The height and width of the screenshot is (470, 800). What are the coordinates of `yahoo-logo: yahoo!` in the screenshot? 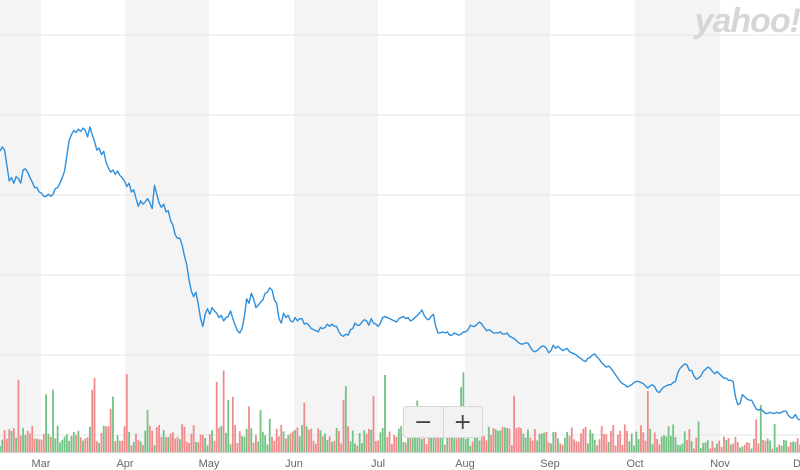 It's located at (747, 21).